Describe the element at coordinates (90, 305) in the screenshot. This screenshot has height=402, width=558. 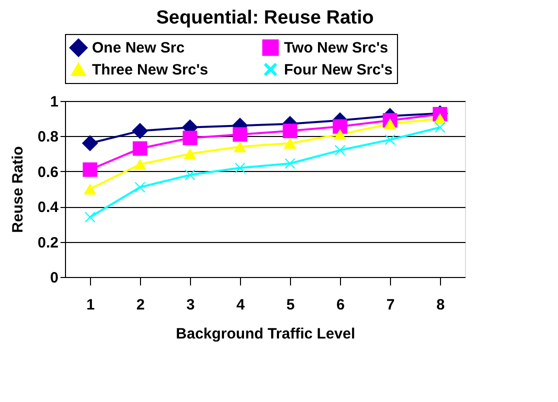
I see `x-tick-label: 1` at that location.